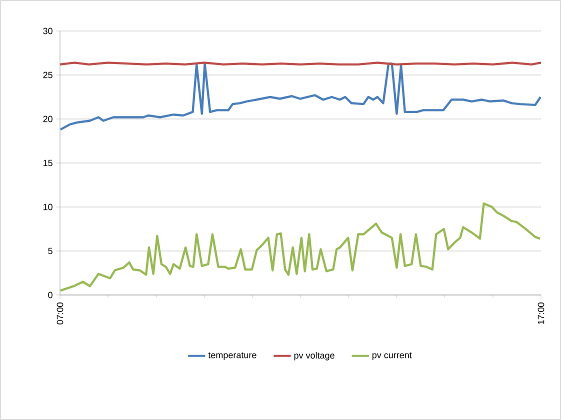 The width and height of the screenshot is (561, 420). What do you see at coordinates (60, 313) in the screenshot?
I see `x-tick-label: 07:00` at bounding box center [60, 313].